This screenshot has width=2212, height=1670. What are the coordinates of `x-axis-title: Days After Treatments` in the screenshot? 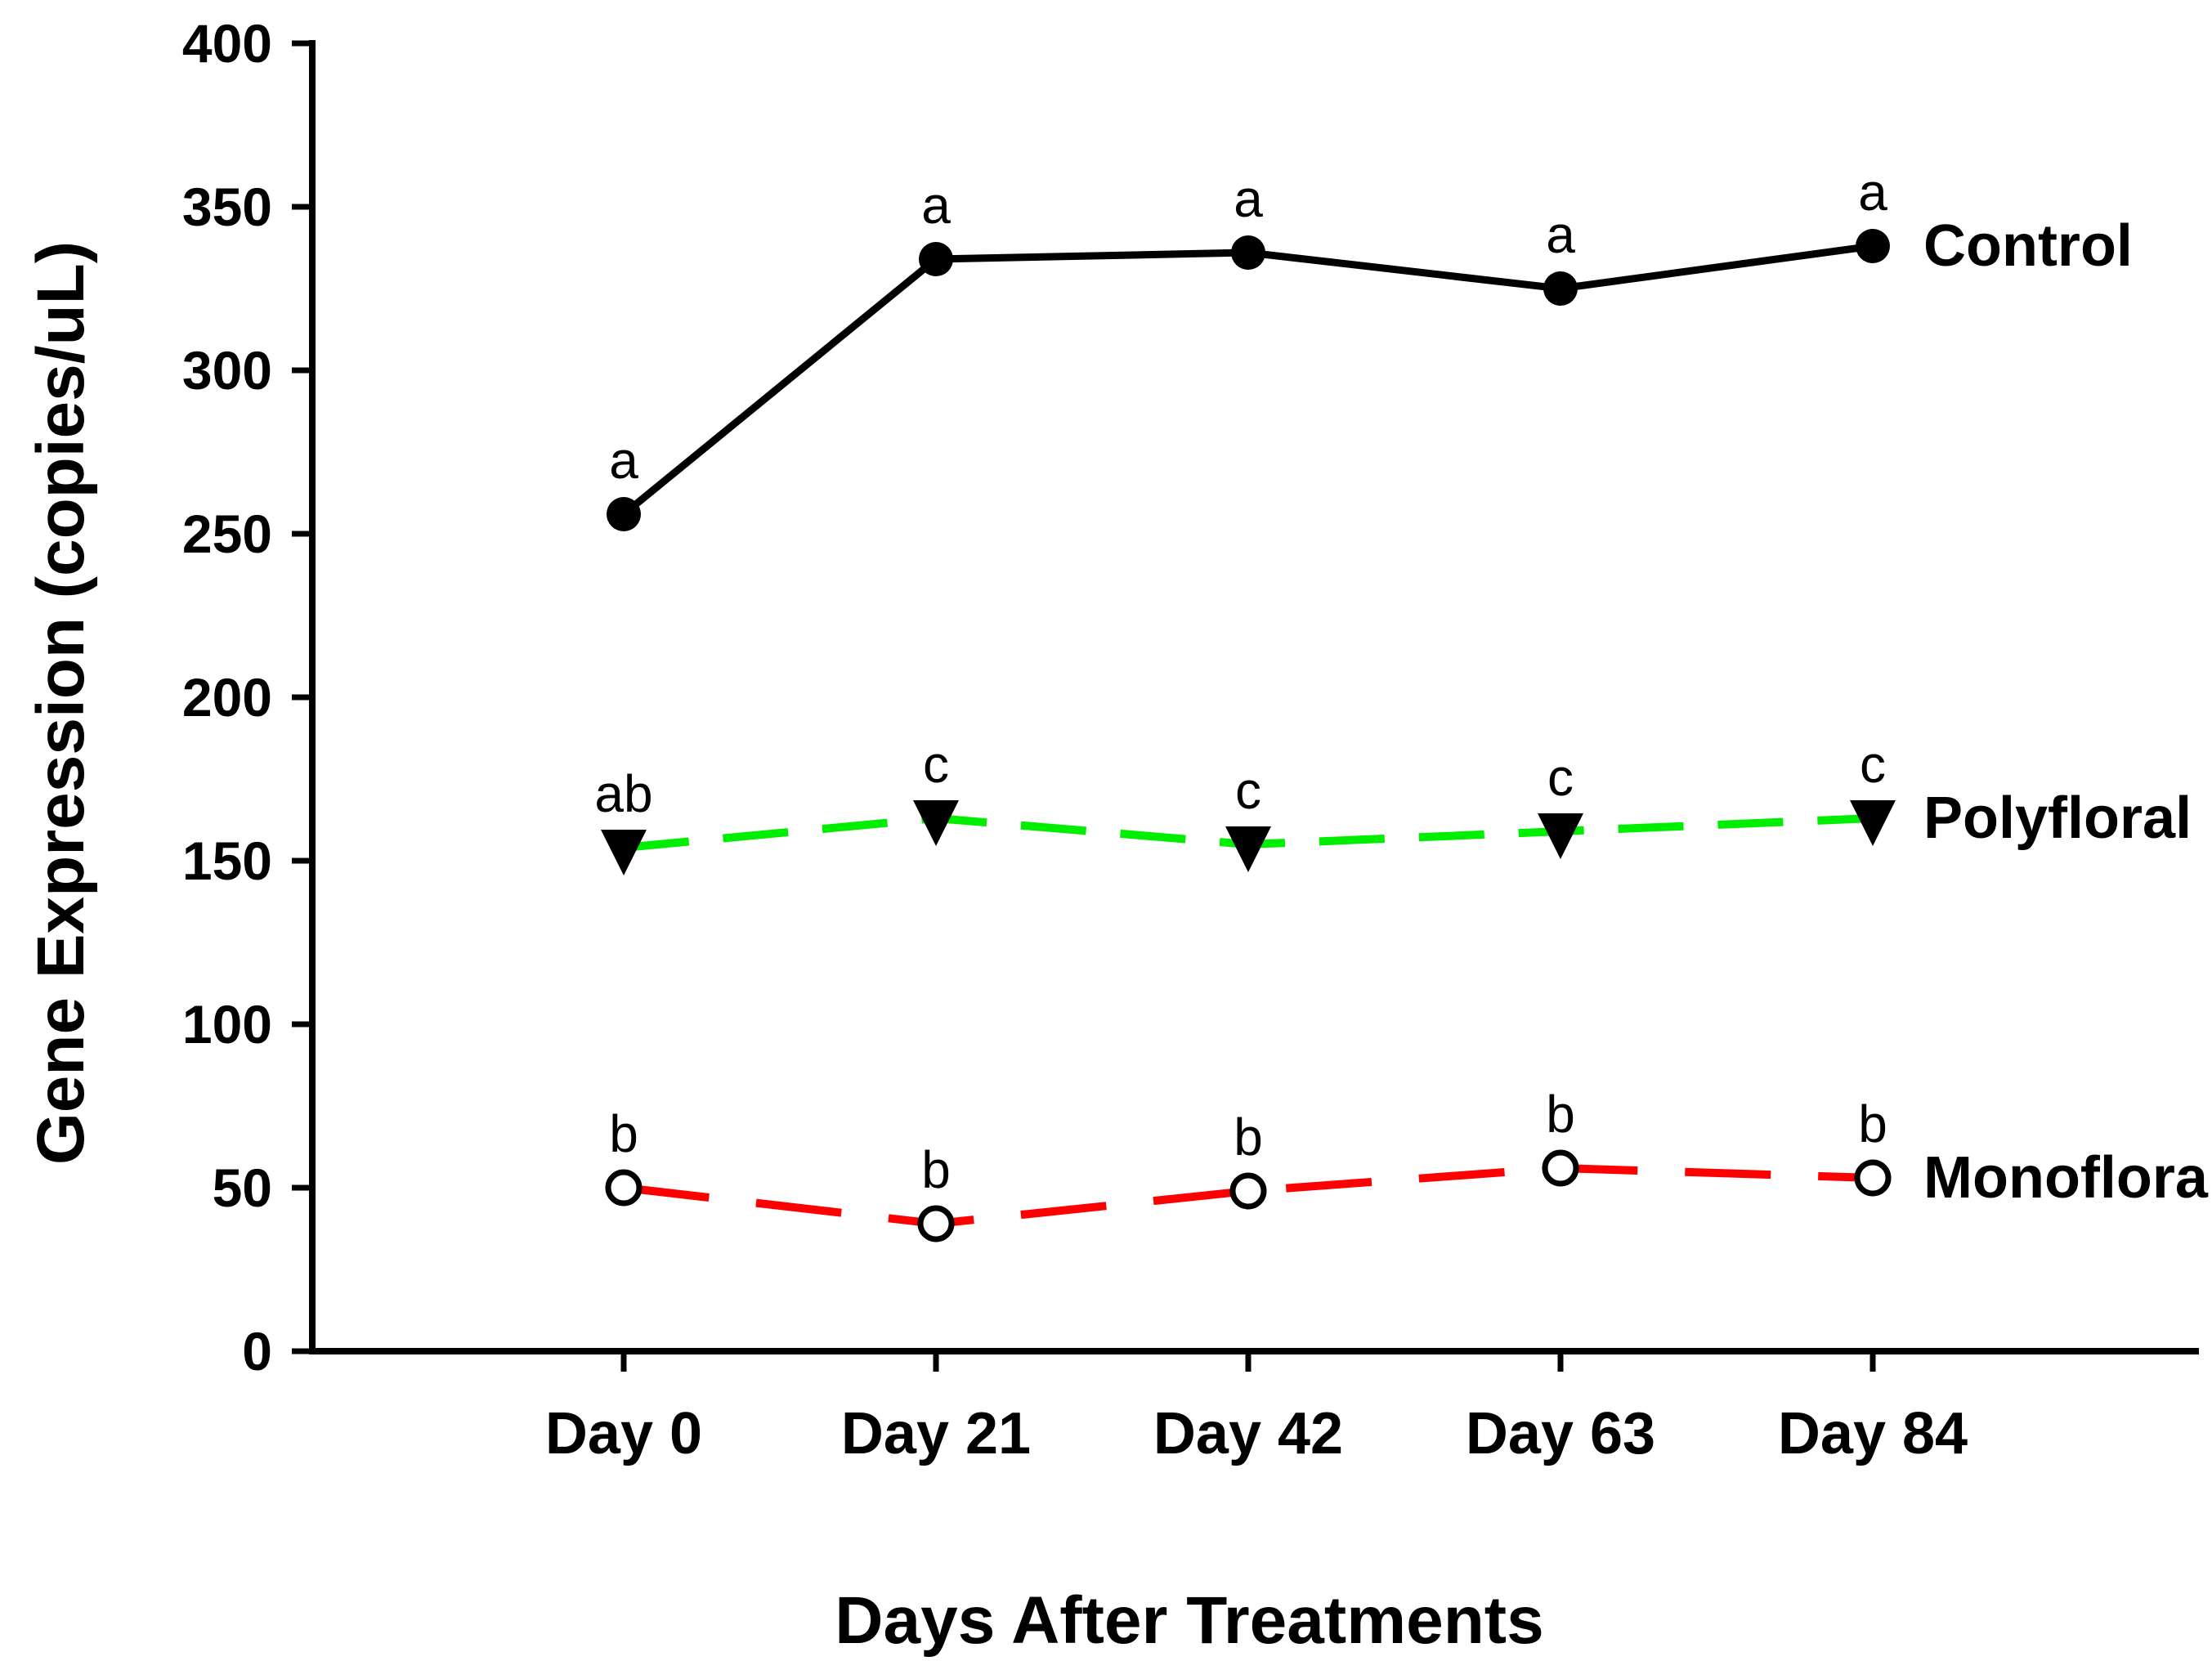 It's located at (1189, 1620).